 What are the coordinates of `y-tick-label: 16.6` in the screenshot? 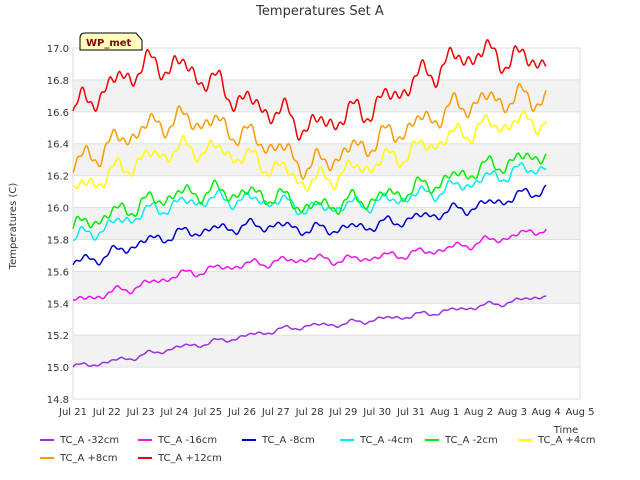 It's located at (58, 113).